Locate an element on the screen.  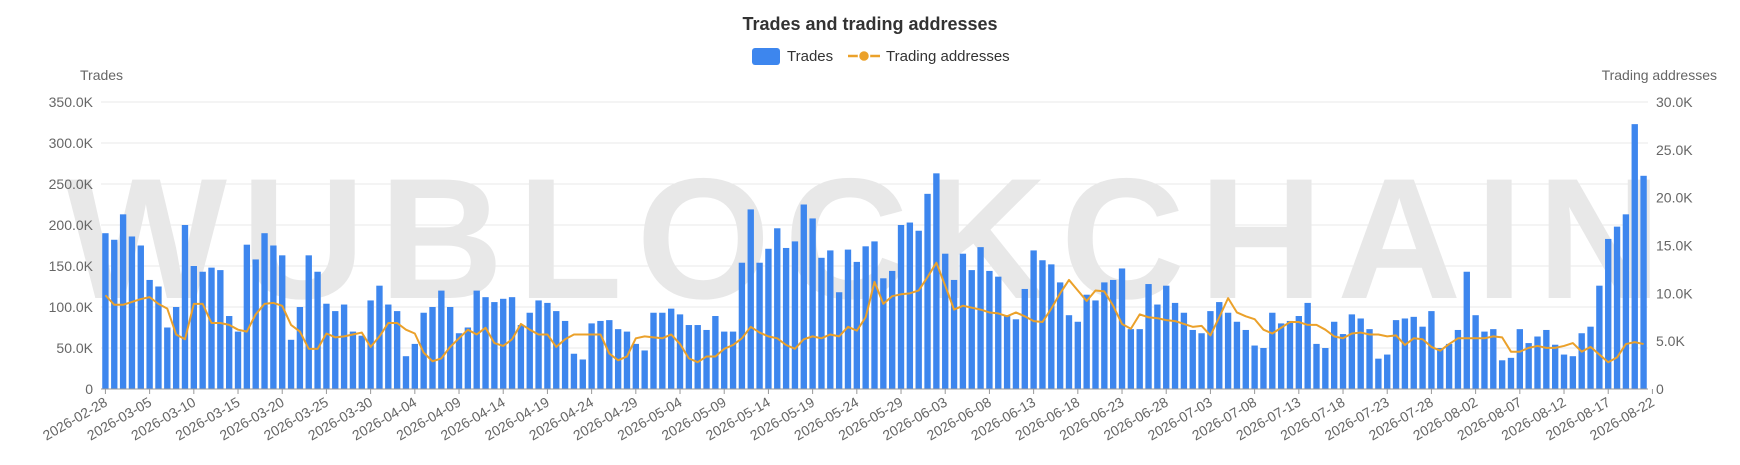
y-axis-right-label: Trading addresses is located at coordinates (1659, 75).